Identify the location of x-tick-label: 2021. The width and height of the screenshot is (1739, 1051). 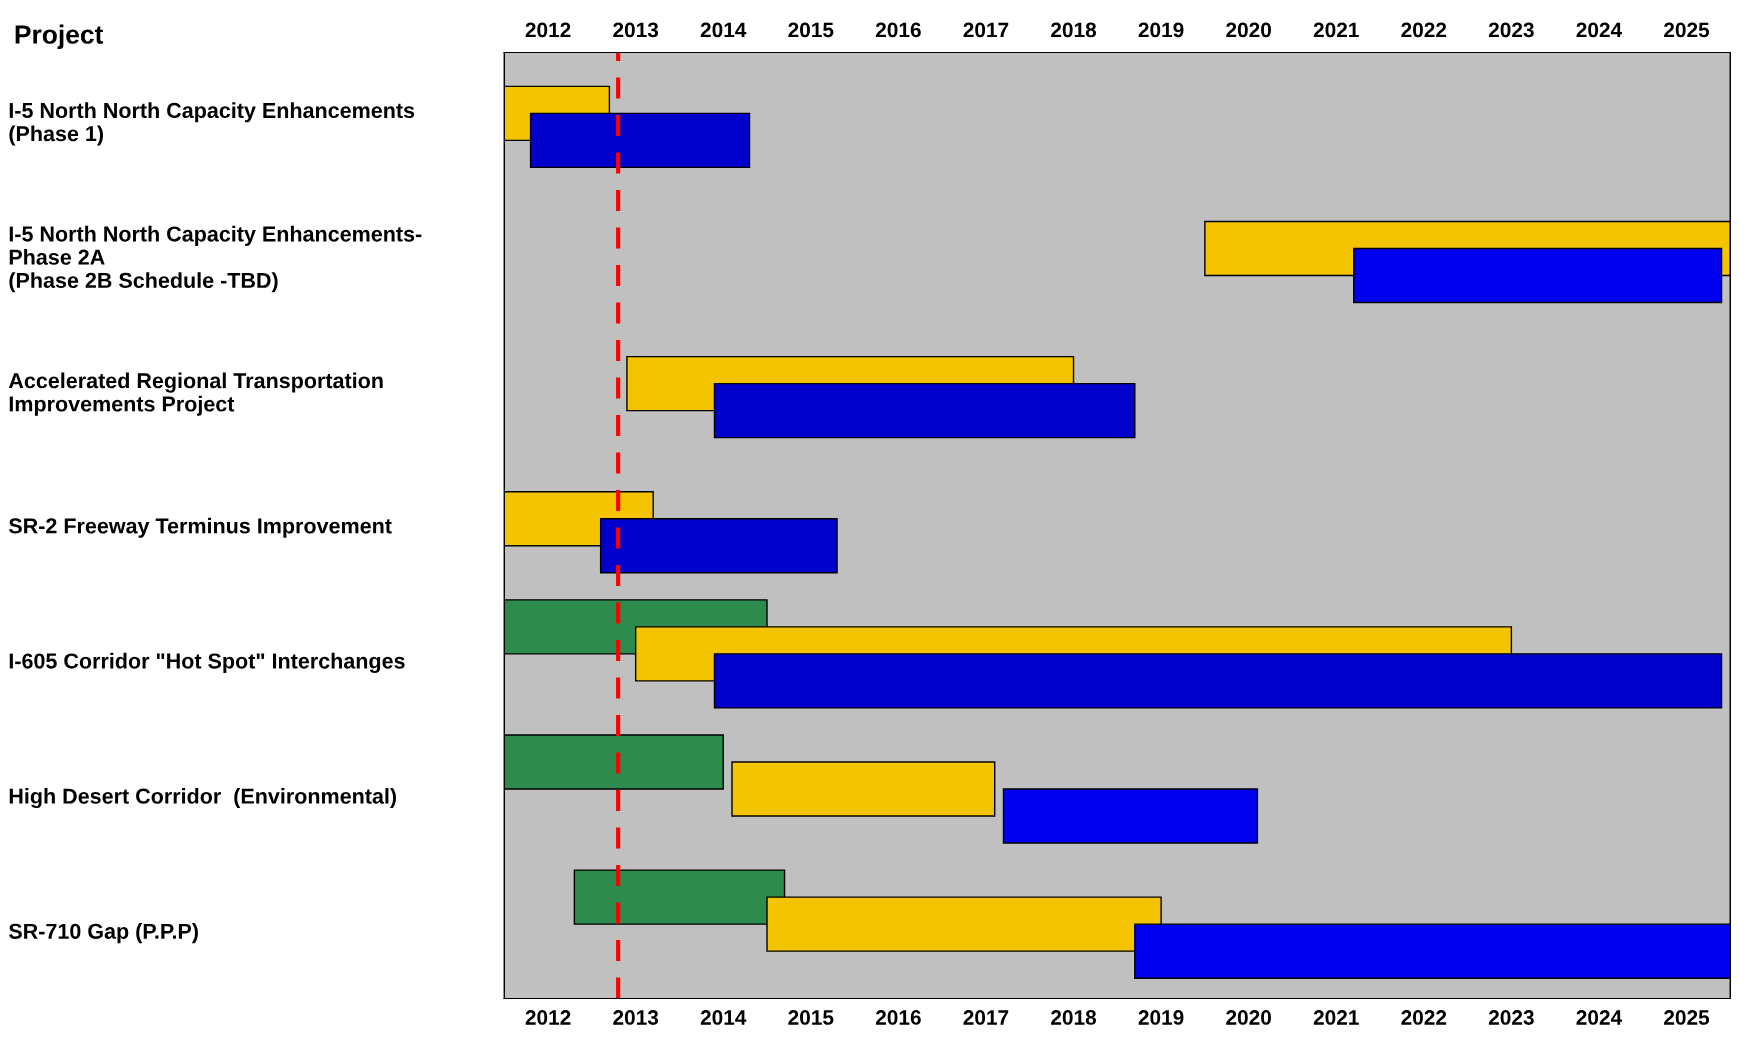
(1336, 1017).